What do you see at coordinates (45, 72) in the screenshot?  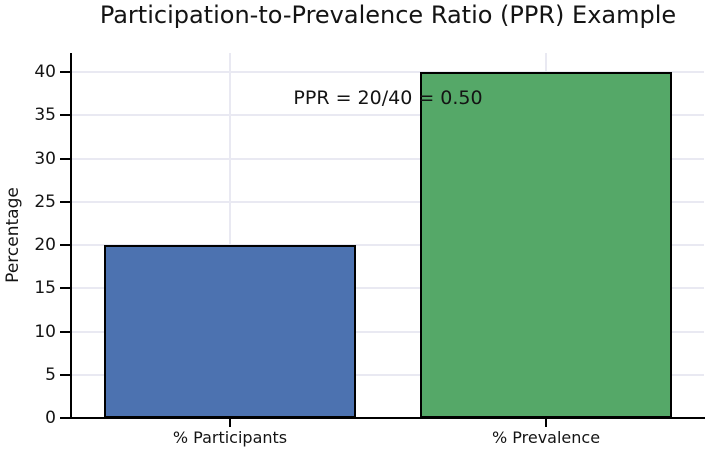 I see `y-tick-label: 40` at bounding box center [45, 72].